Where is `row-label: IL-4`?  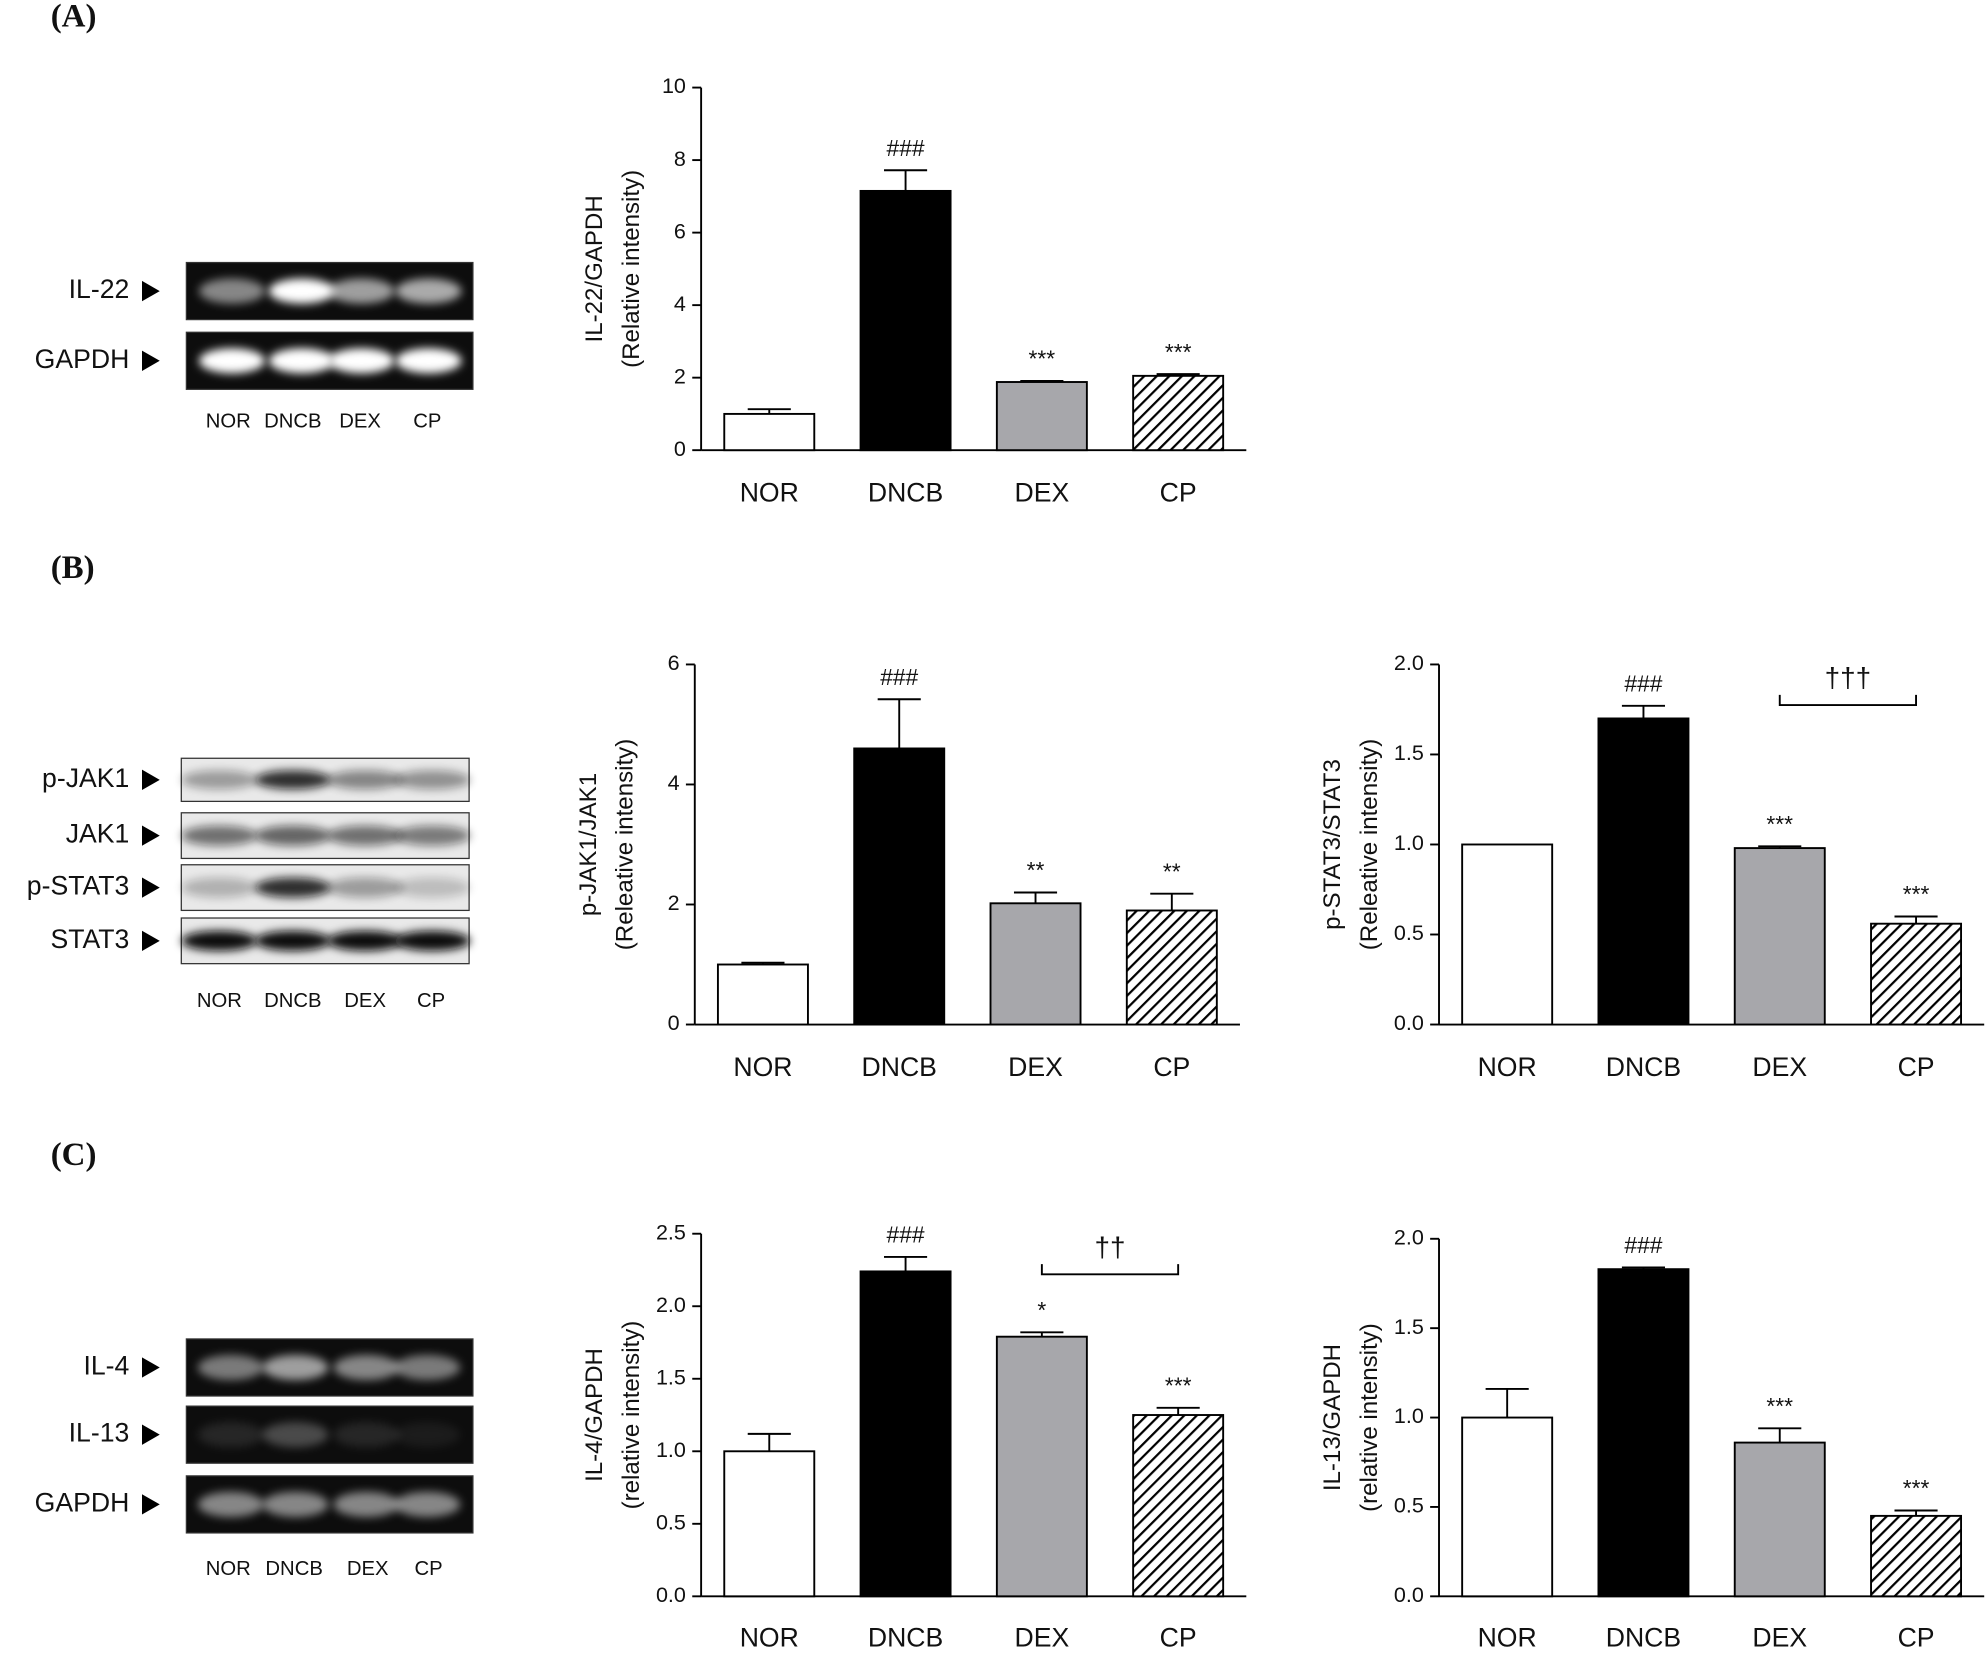
row-label: IL-4 is located at coordinates (106, 1366).